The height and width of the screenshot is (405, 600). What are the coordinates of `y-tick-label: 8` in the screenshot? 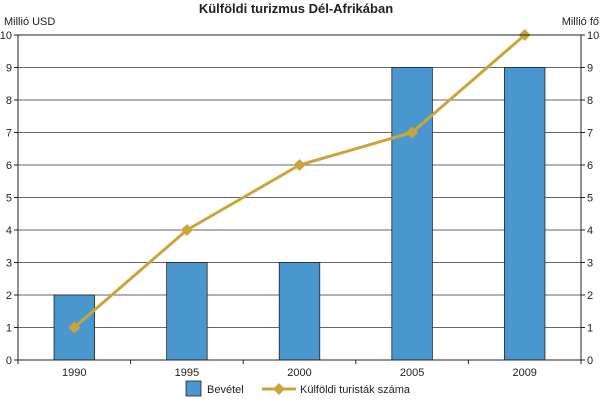 It's located at (9, 101).